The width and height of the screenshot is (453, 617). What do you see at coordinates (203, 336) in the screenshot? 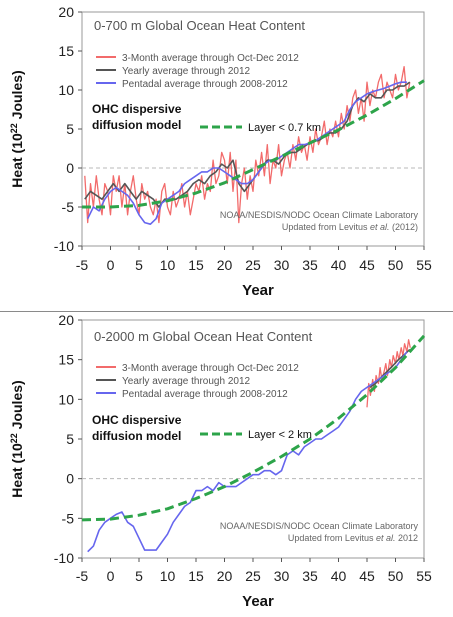
I see `chart-title: 0-2000 m Global Ocean Heat Content` at bounding box center [203, 336].